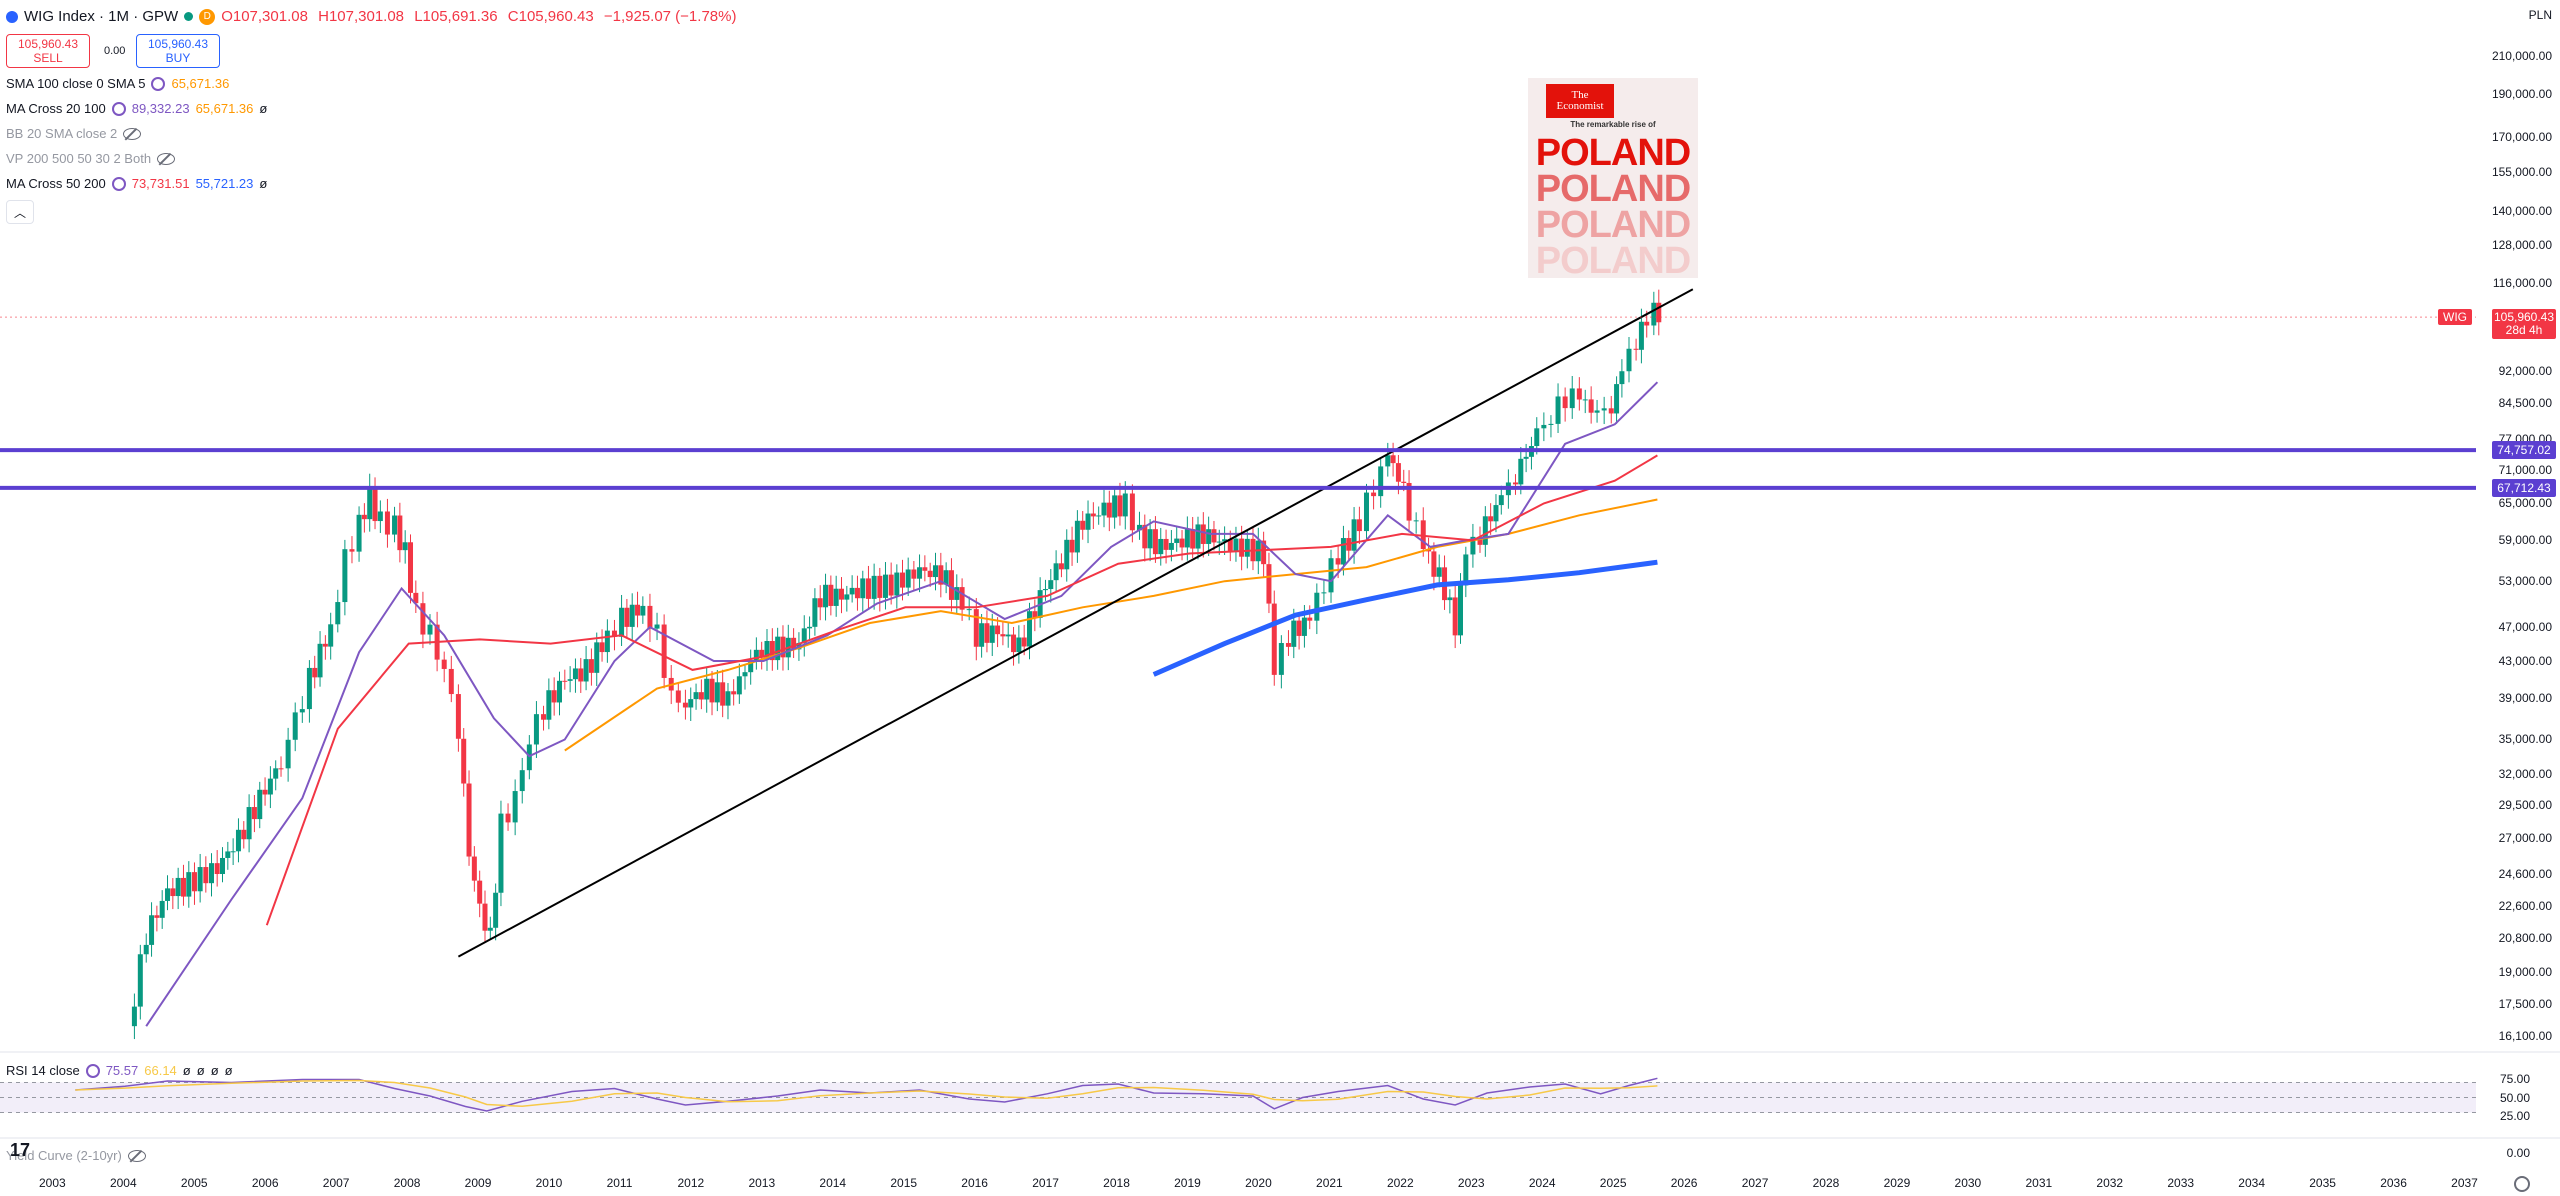 Image resolution: width=2560 pixels, height=1196 pixels. I want to click on settings-gear-icon, so click(2522, 1184).